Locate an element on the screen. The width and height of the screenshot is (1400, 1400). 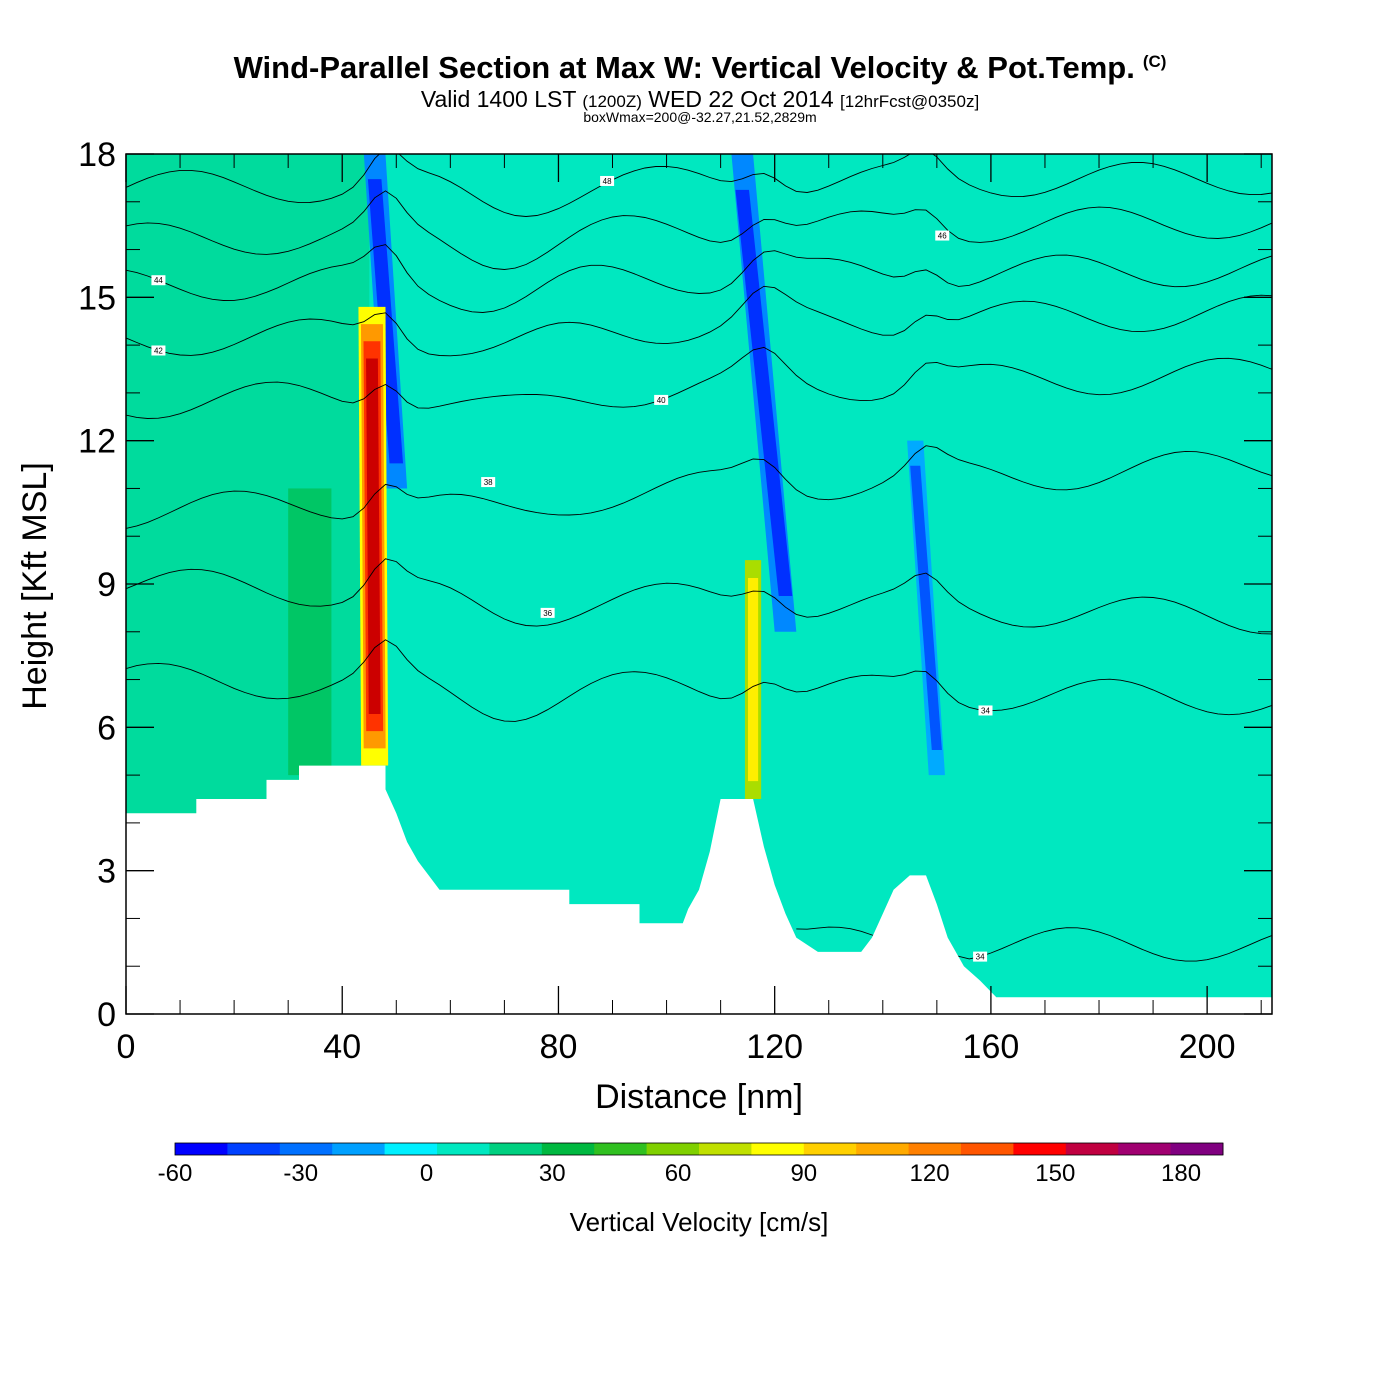
x-tick-label-4: 160 is located at coordinates (991, 1047).